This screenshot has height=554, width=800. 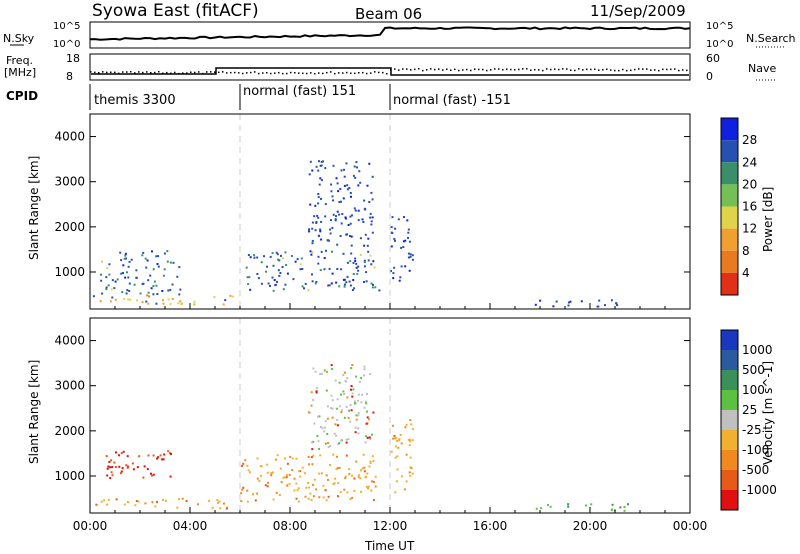 I want to click on x-tick-label: 00:00, so click(x=90, y=526).